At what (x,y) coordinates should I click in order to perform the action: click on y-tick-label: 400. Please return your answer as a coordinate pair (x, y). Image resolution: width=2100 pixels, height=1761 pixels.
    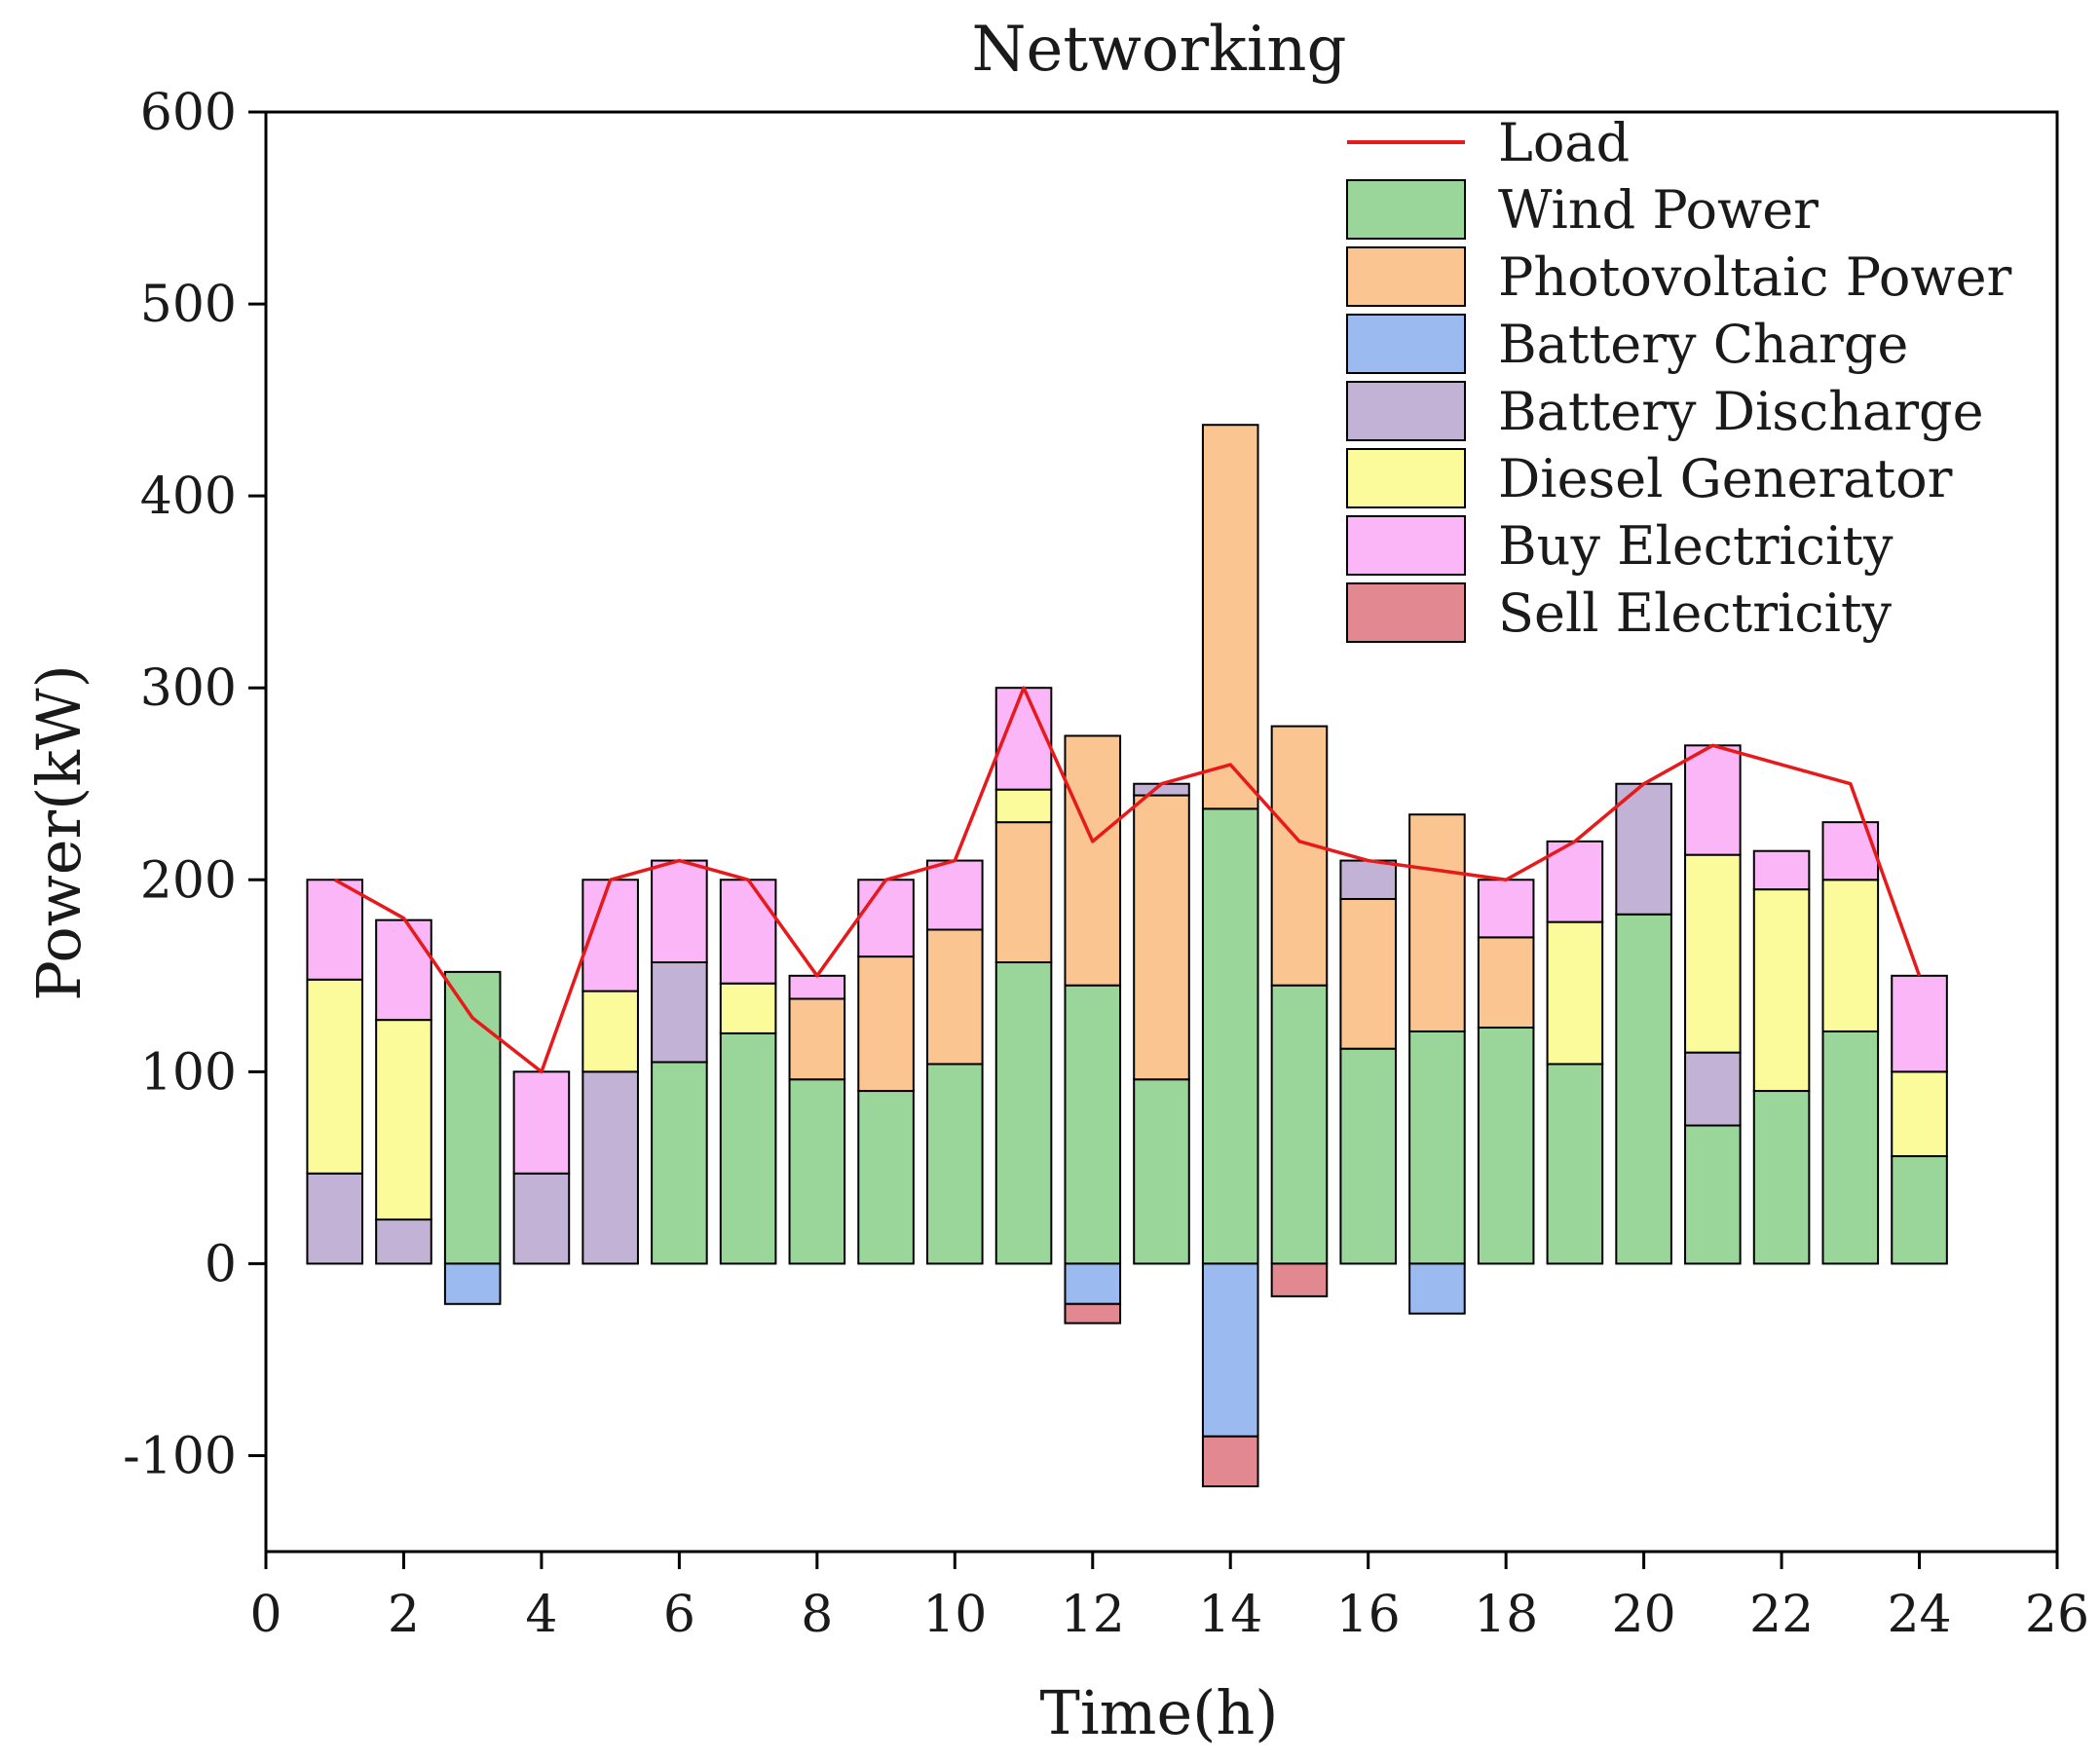
    Looking at the image, I should click on (188, 497).